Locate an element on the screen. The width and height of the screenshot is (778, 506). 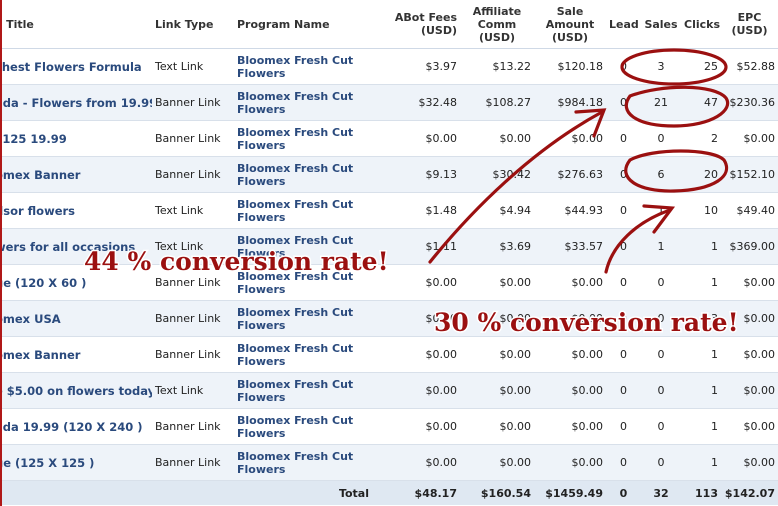
col-header-affiliate-comm: Affiliate Comm (USD) is located at coordinates (497, 24).